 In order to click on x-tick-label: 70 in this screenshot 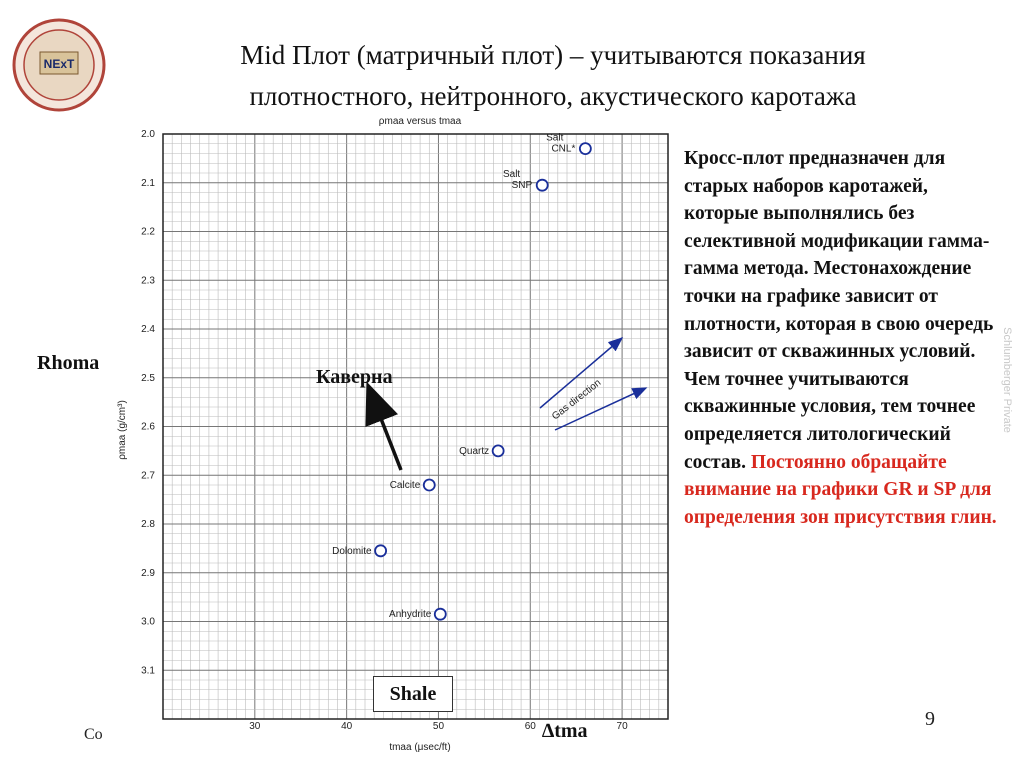, I will do `click(623, 726)`.